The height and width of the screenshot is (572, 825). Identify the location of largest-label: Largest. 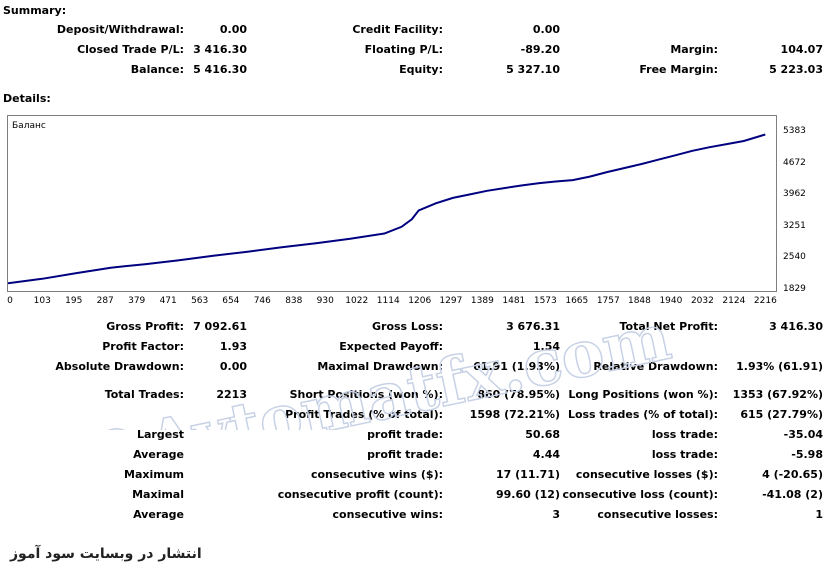
(160, 434).